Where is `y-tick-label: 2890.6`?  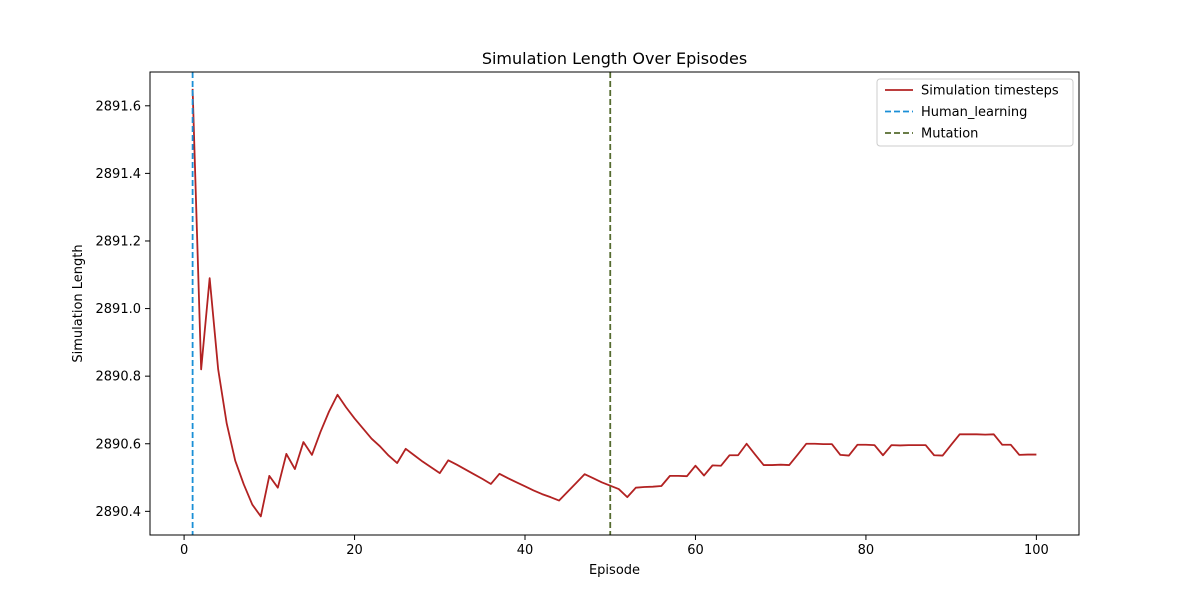 y-tick-label: 2890.6 is located at coordinates (119, 444).